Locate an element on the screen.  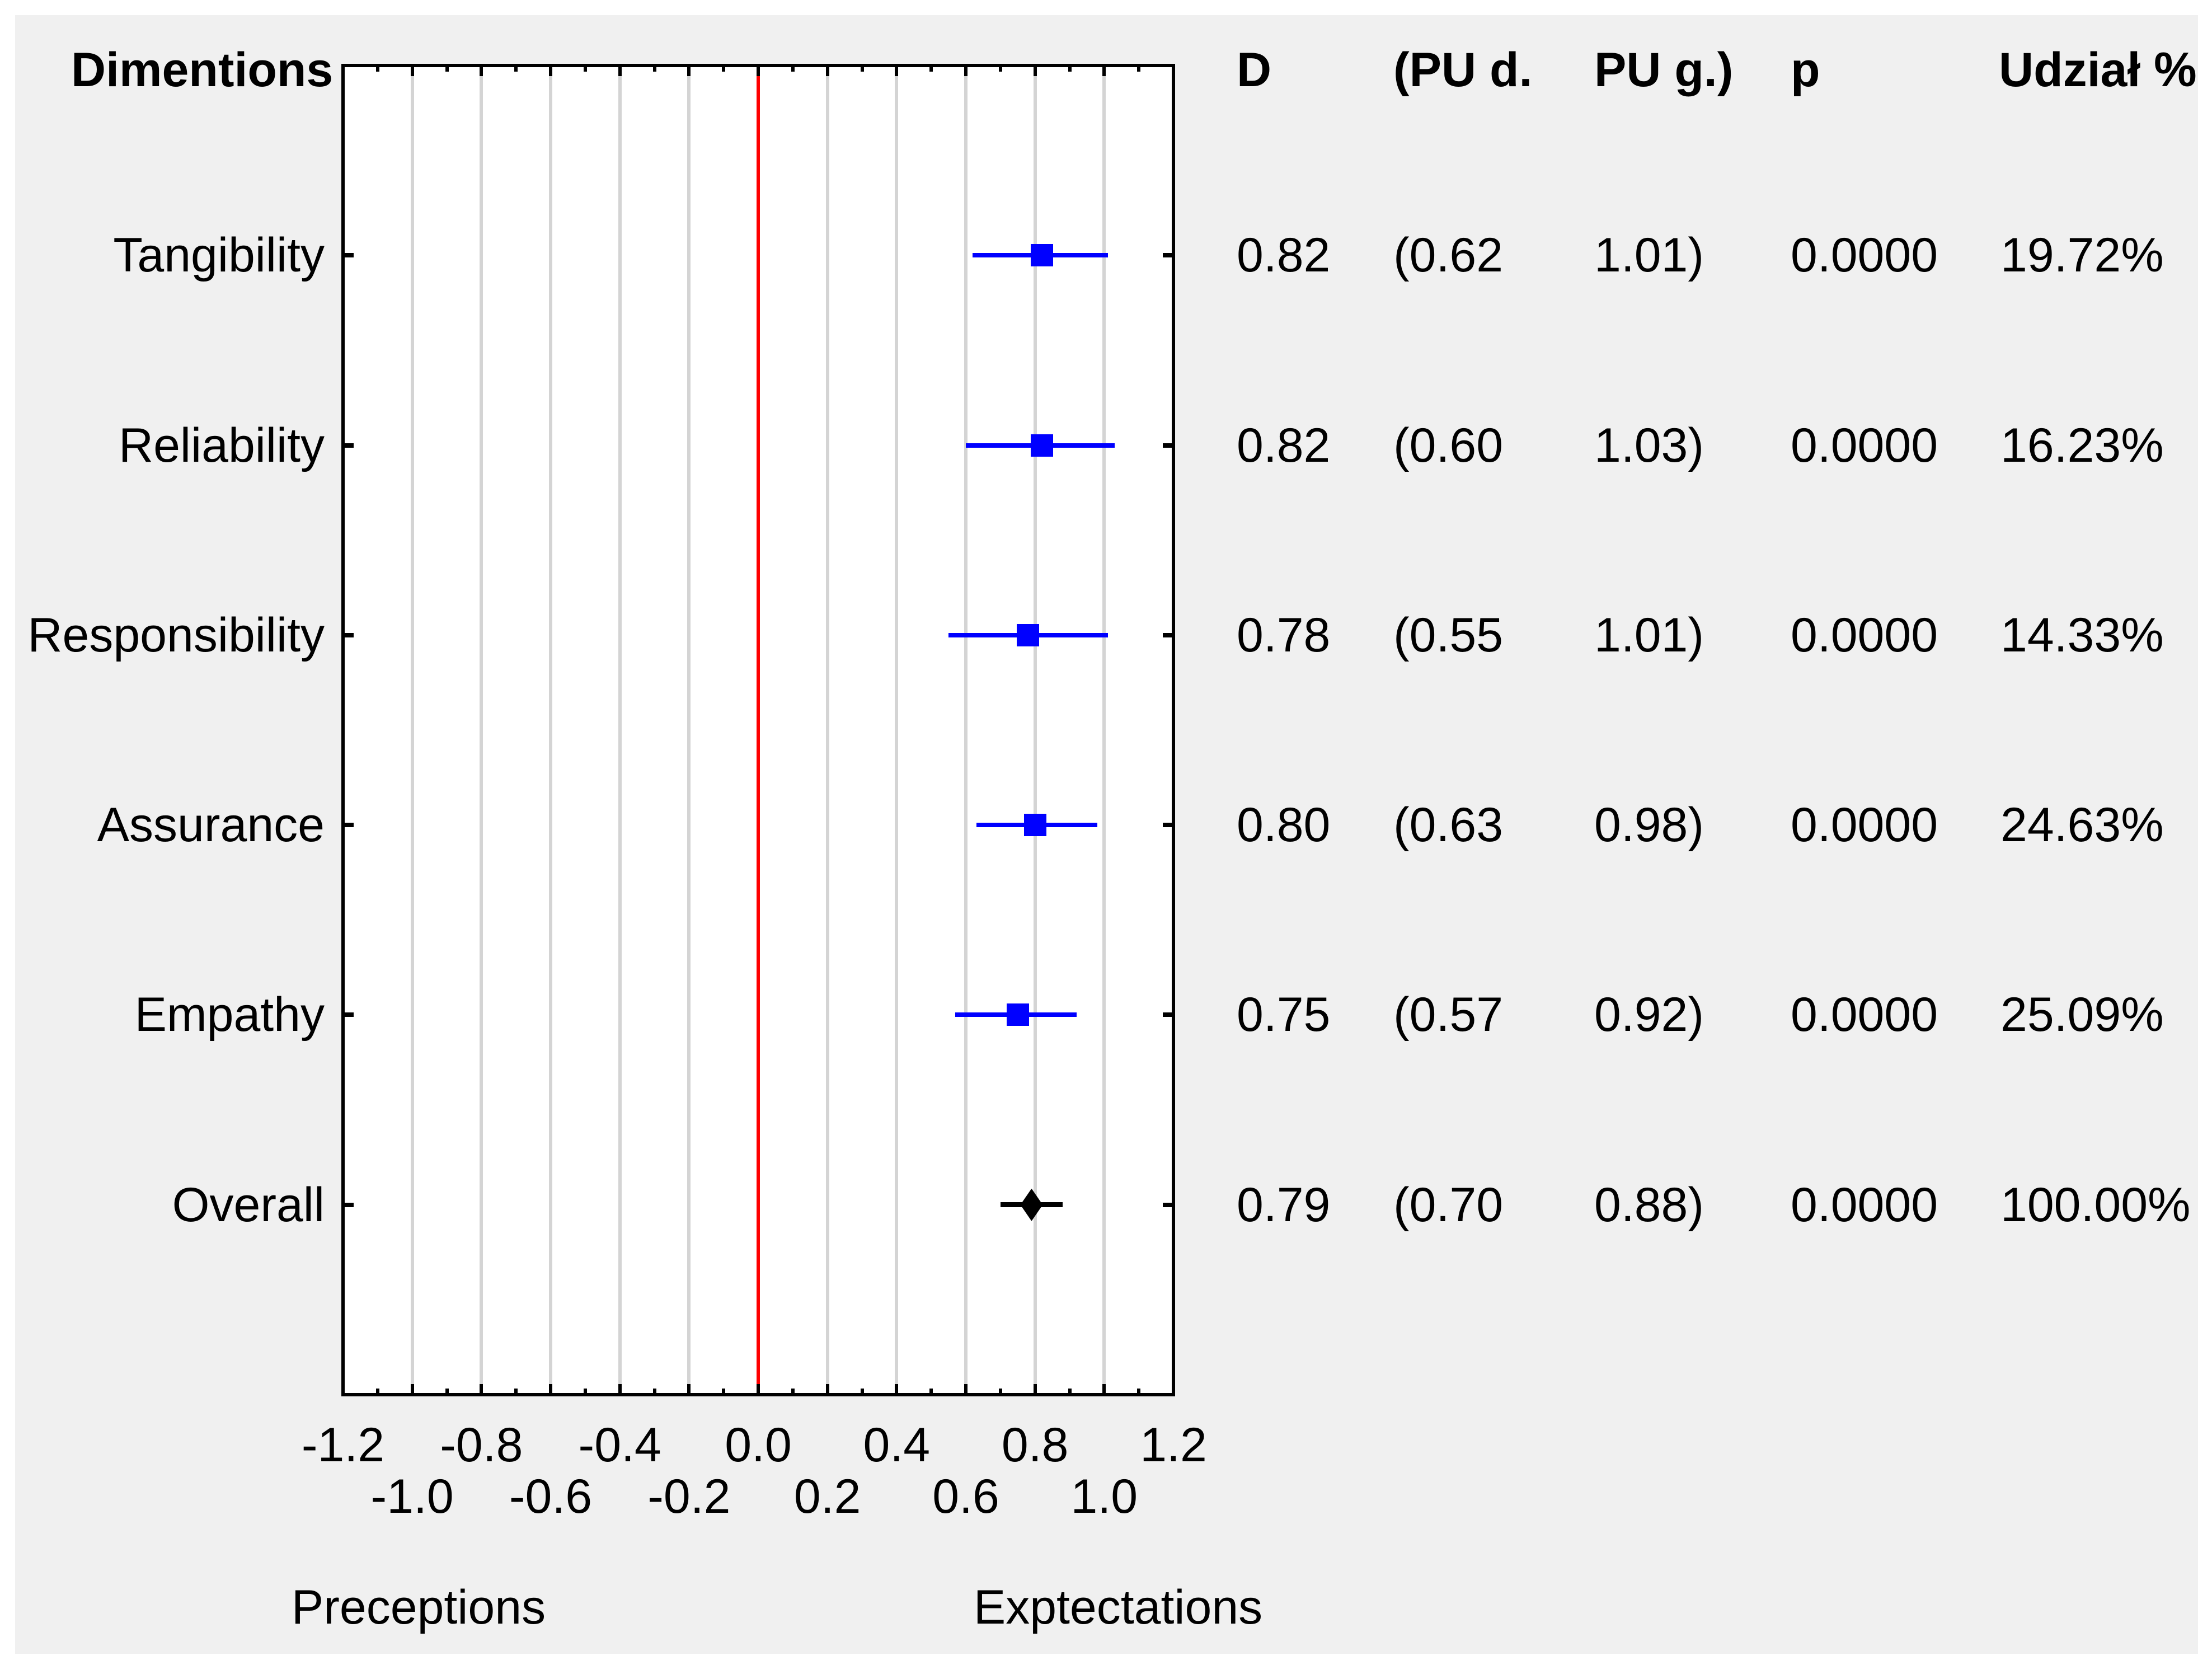
cell-ci-high: 0.88) is located at coordinates (1649, 1205).